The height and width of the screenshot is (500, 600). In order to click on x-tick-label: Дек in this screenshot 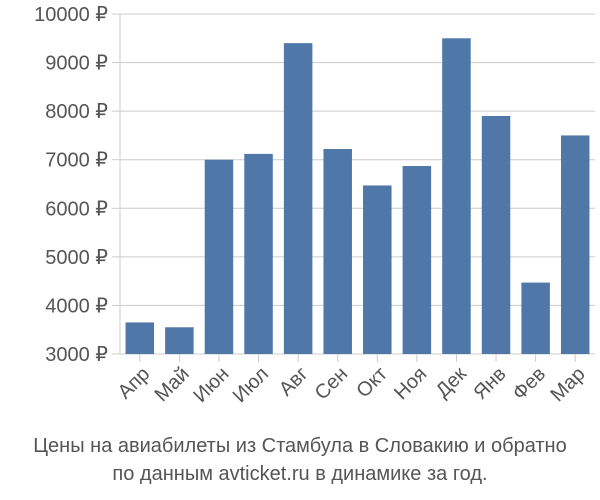, I will do `click(451, 382)`.